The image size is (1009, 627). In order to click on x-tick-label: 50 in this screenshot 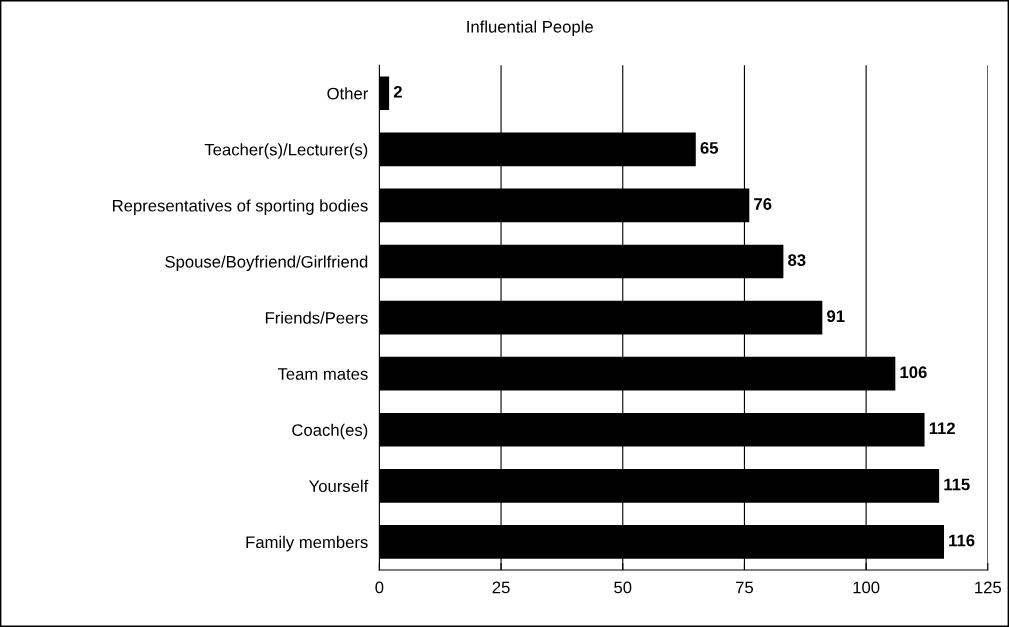, I will do `click(623, 587)`.